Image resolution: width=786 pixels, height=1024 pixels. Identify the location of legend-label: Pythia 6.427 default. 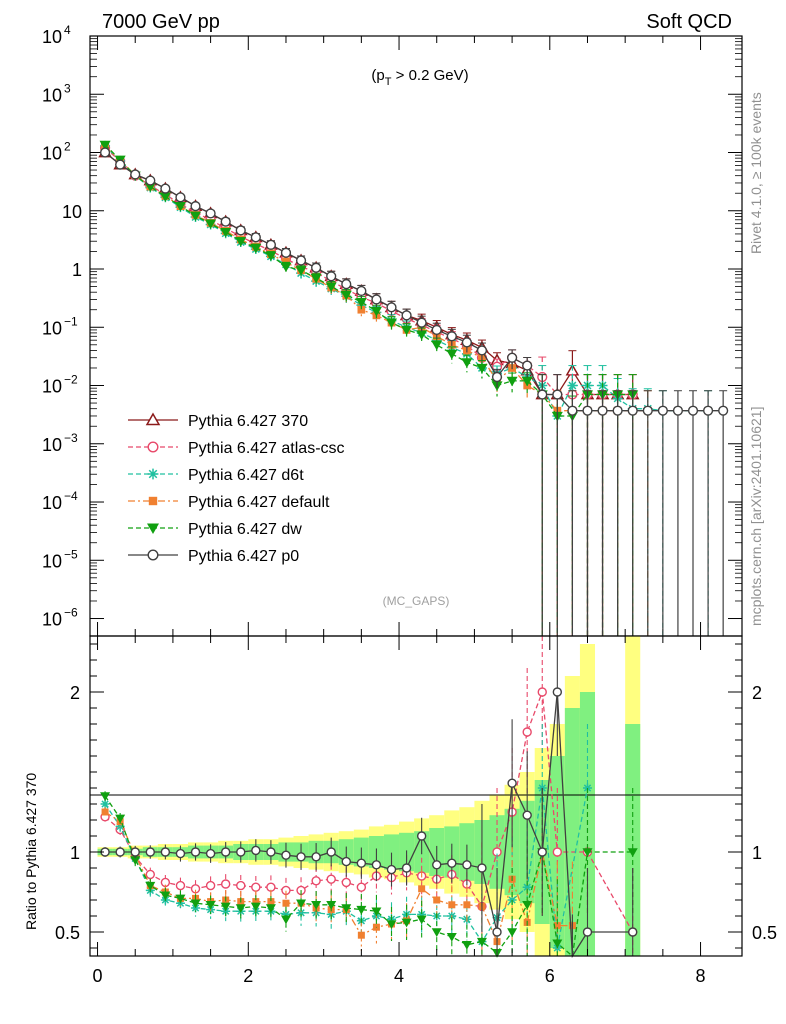
(259, 502).